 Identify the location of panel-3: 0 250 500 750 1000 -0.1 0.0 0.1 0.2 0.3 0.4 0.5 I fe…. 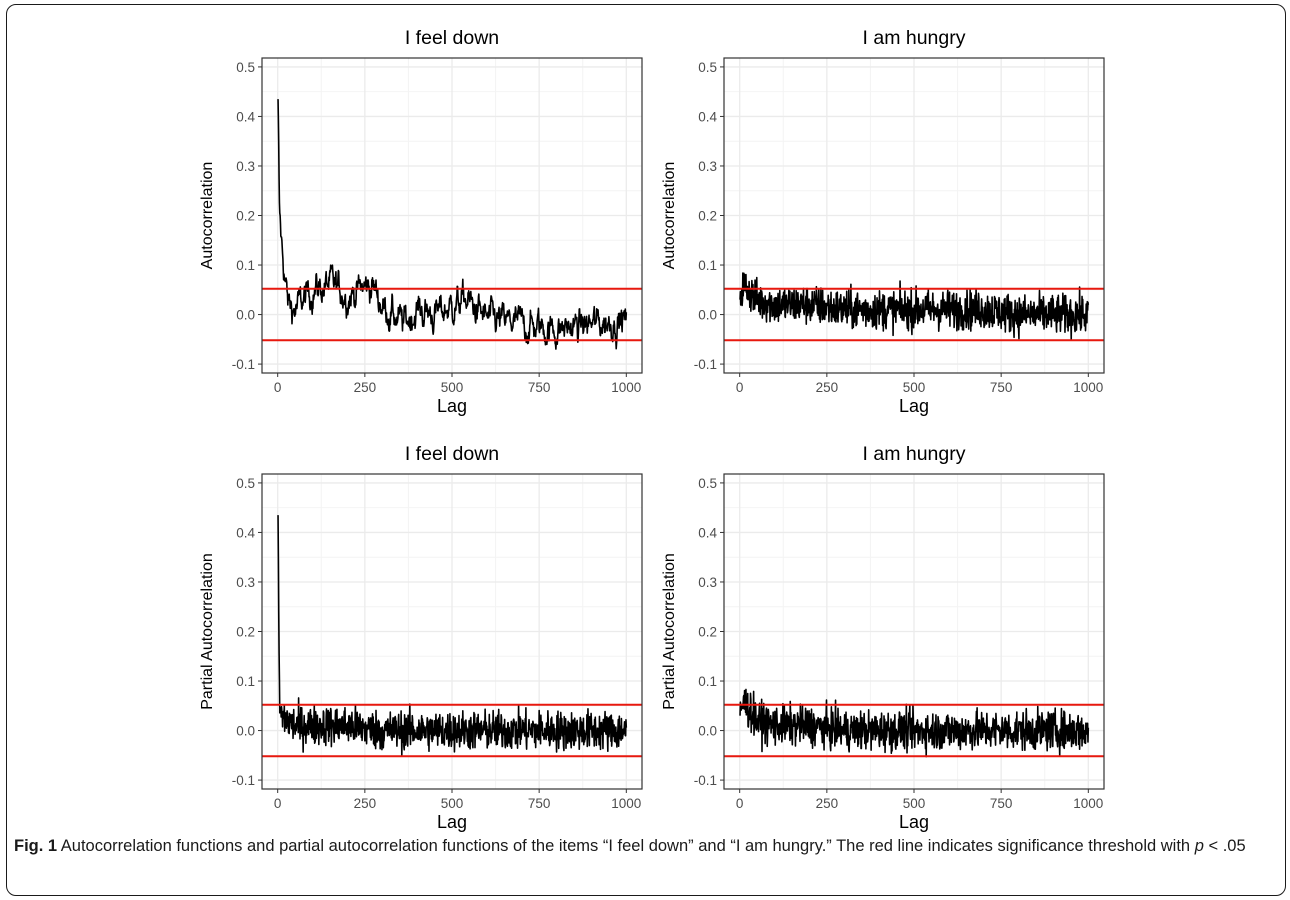
(421, 637).